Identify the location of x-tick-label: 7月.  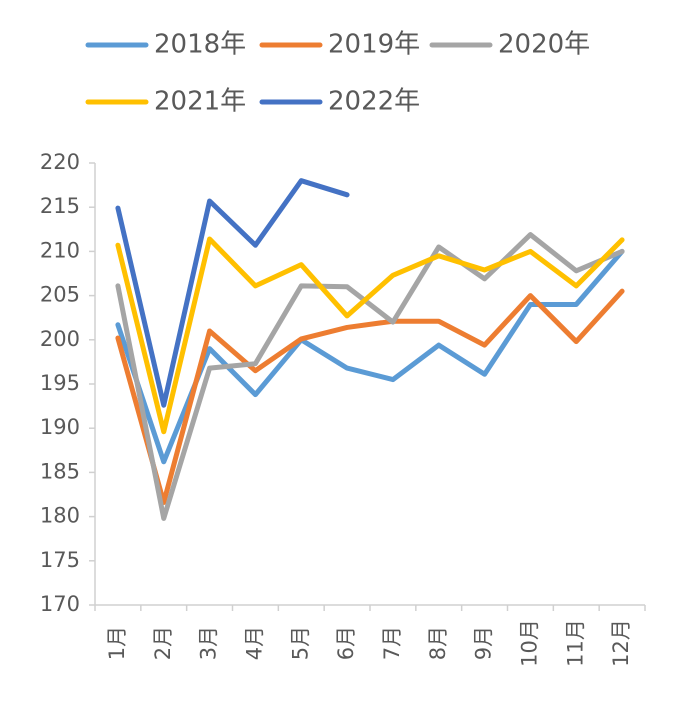
(392, 643).